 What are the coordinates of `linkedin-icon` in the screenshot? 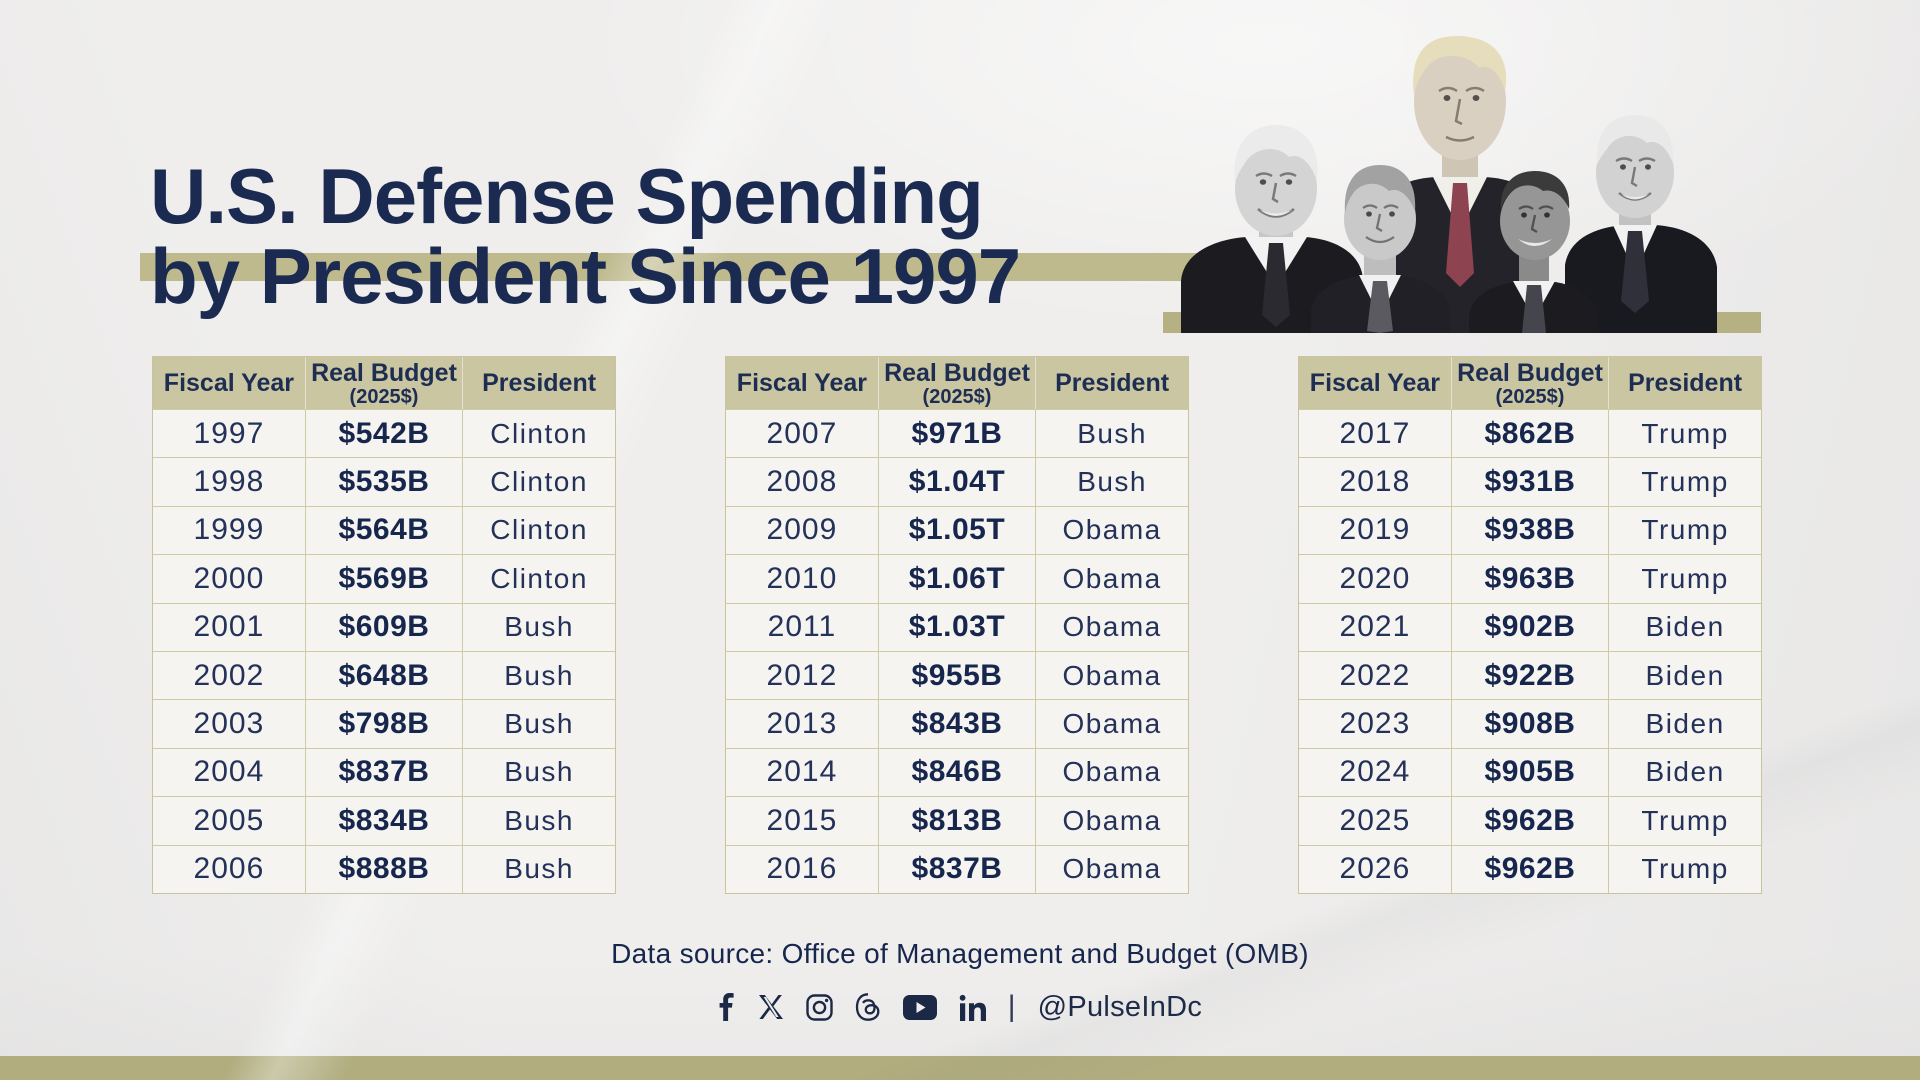 It's located at (972, 1007).